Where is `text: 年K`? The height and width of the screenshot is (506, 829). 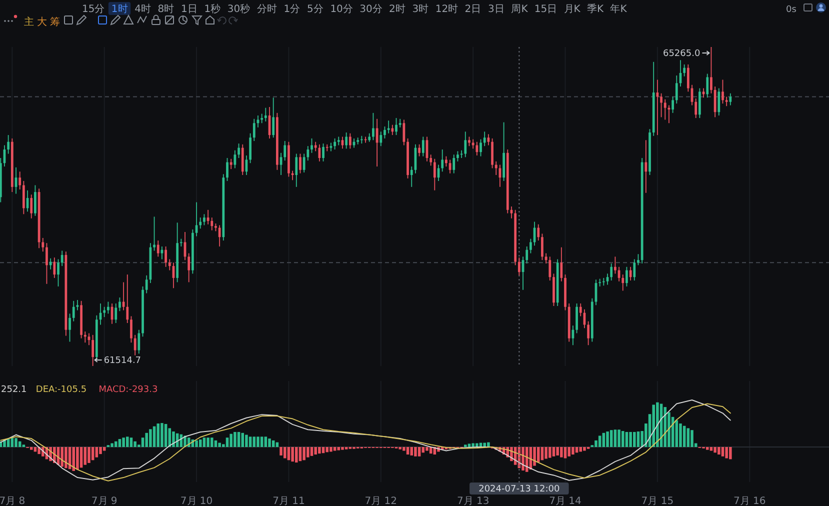
text: 年K is located at coordinates (619, 9).